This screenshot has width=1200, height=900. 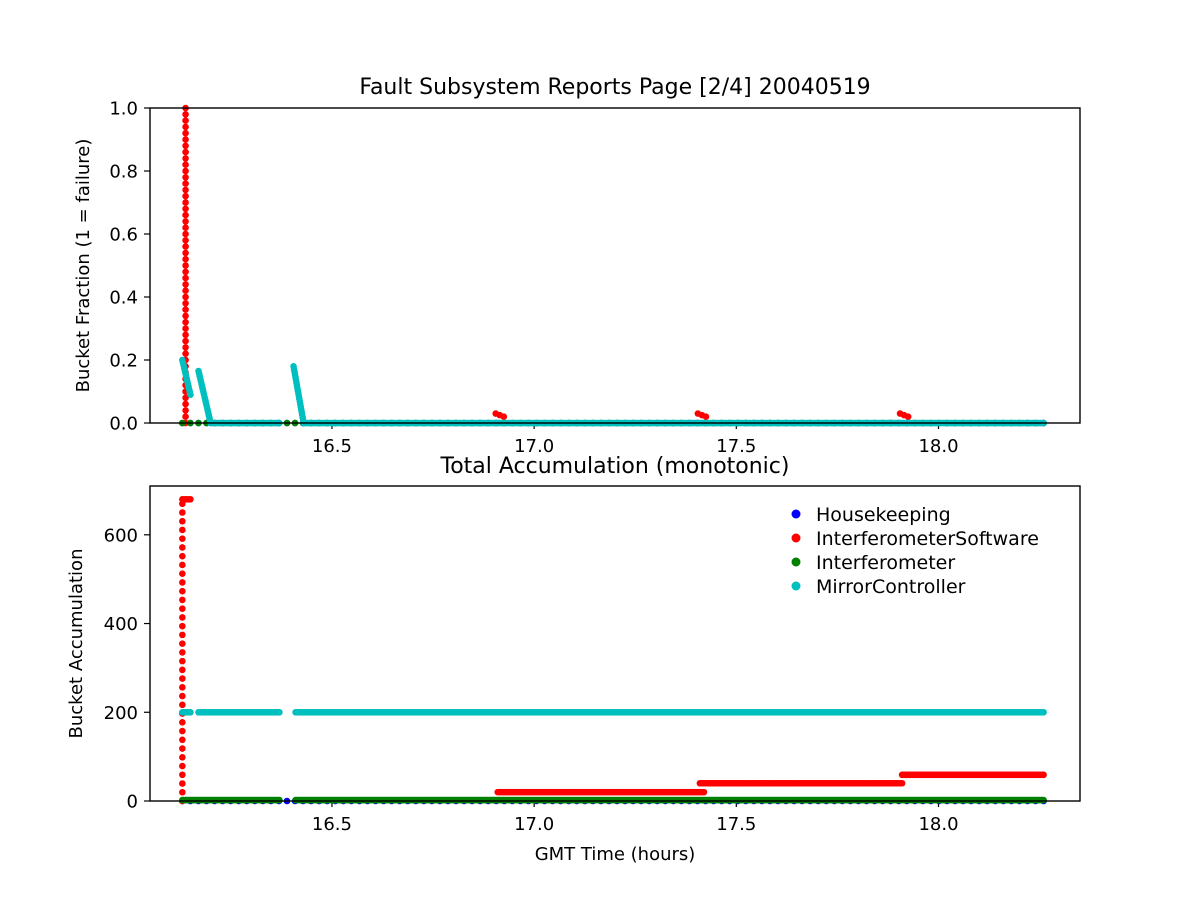 What do you see at coordinates (121, 624) in the screenshot?
I see `accumulation-y-tick-label: 400` at bounding box center [121, 624].